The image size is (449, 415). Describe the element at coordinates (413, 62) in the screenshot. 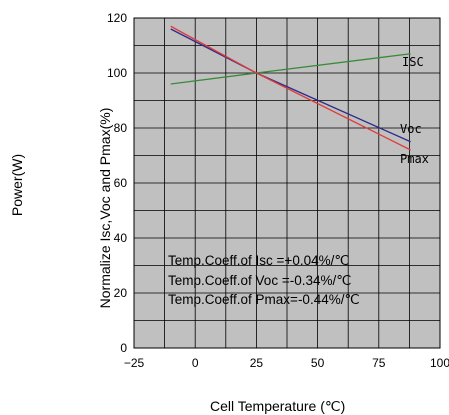

I see `series-label-isc: ISC` at that location.